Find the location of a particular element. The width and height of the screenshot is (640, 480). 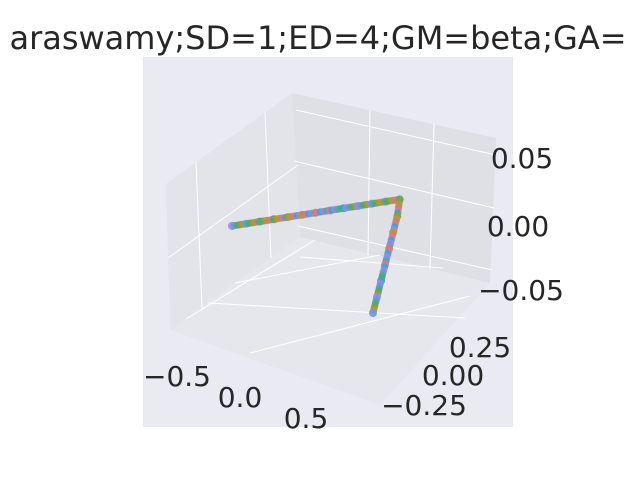

z-tick-label: −0.05 is located at coordinates (521, 290).